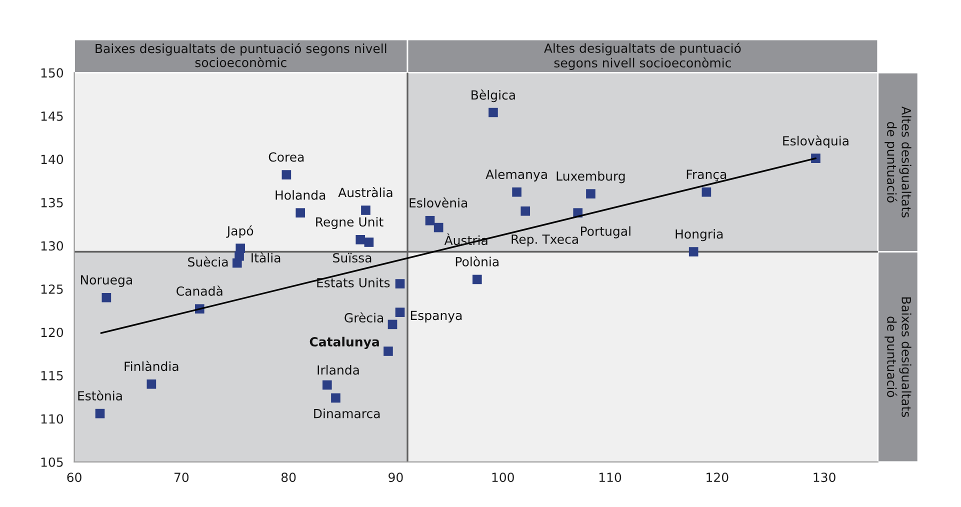 The height and width of the screenshot is (507, 961). Describe the element at coordinates (52, 333) in the screenshot. I see `y-tick-label: 120` at that location.